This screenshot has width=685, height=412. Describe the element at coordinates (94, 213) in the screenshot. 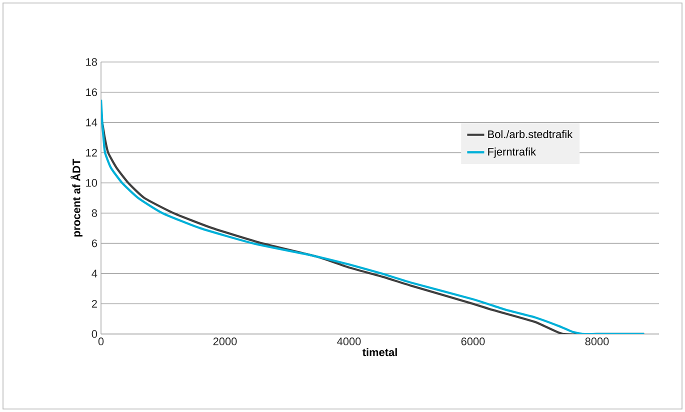

I see `y-tick-label: 8` at that location.